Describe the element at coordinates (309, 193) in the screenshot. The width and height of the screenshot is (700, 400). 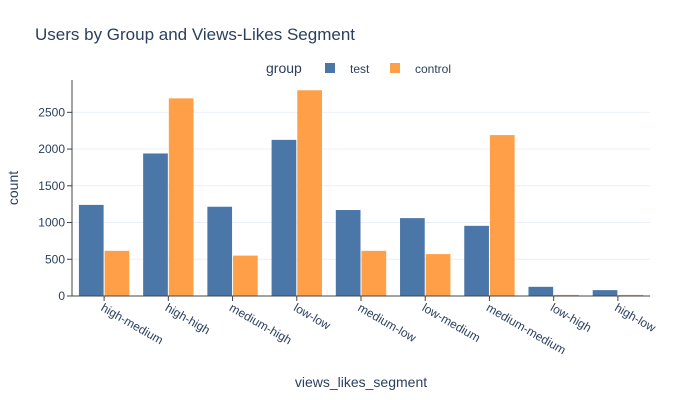
I see `bar-control-low-low` at that location.